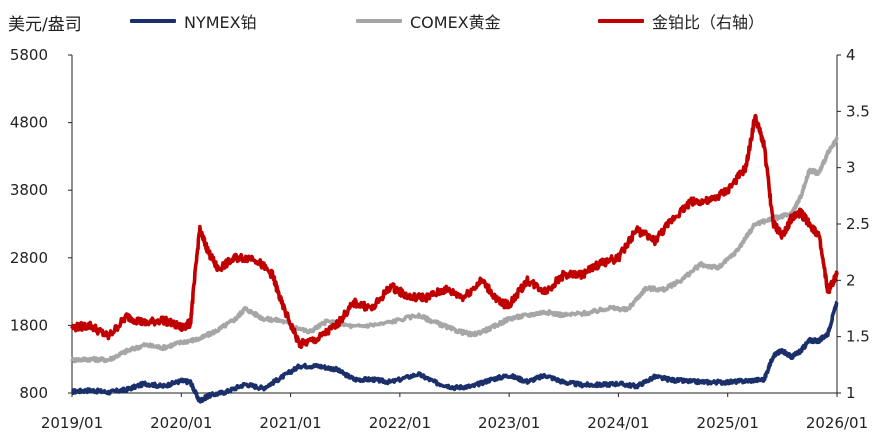  What do you see at coordinates (708, 22) in the screenshot?
I see `legend-label-gold-platinum-ratio: 金铂比（右轴）` at bounding box center [708, 22].